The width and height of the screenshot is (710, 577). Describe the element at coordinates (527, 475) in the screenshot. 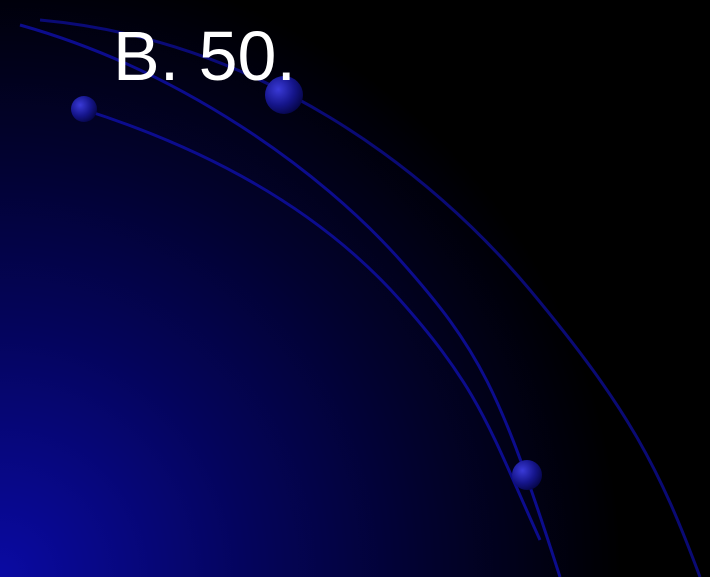

I see `bead-bottom` at that location.